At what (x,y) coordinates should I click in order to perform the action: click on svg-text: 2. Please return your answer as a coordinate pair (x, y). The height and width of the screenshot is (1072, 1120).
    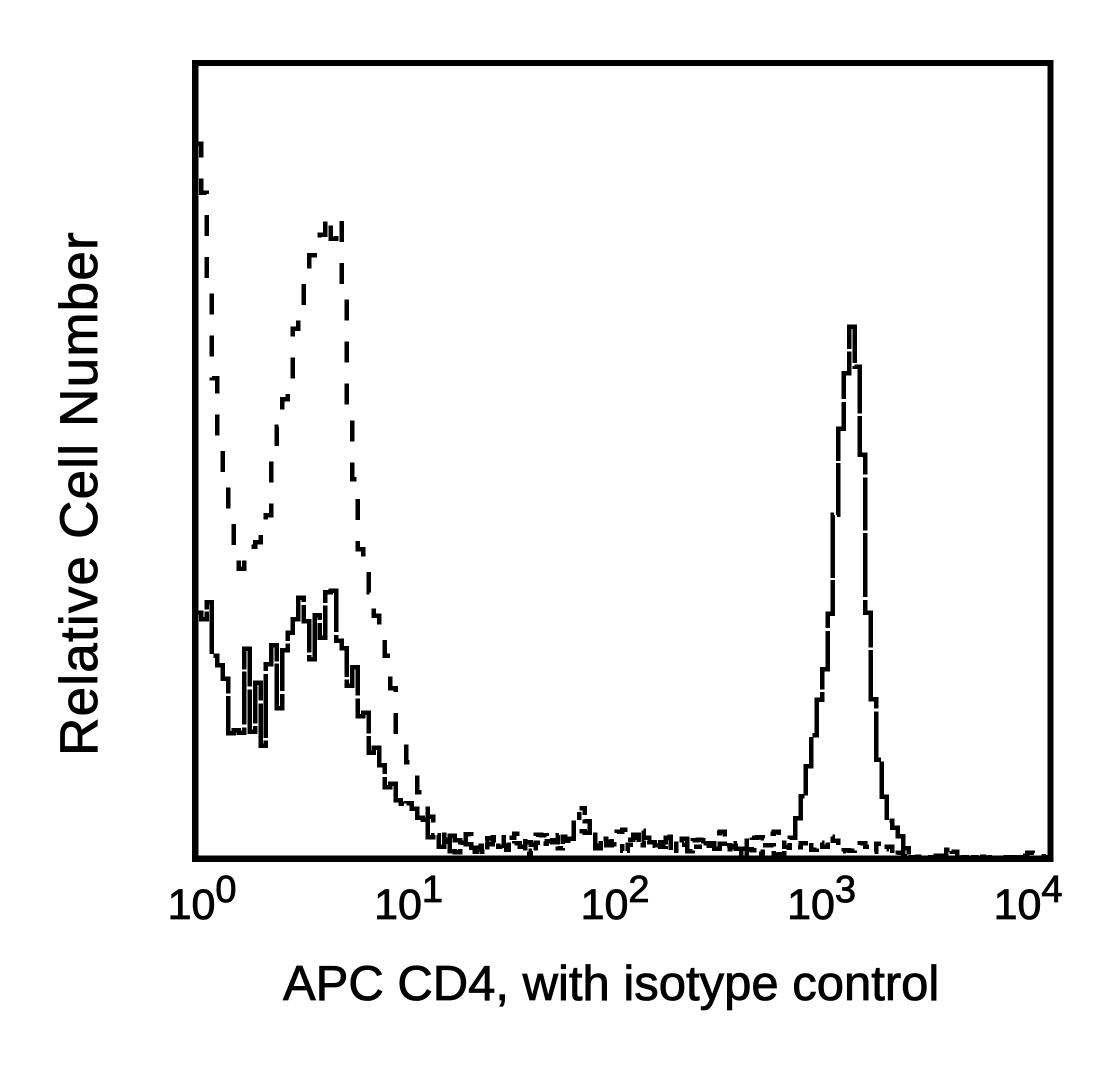
    Looking at the image, I should click on (638, 890).